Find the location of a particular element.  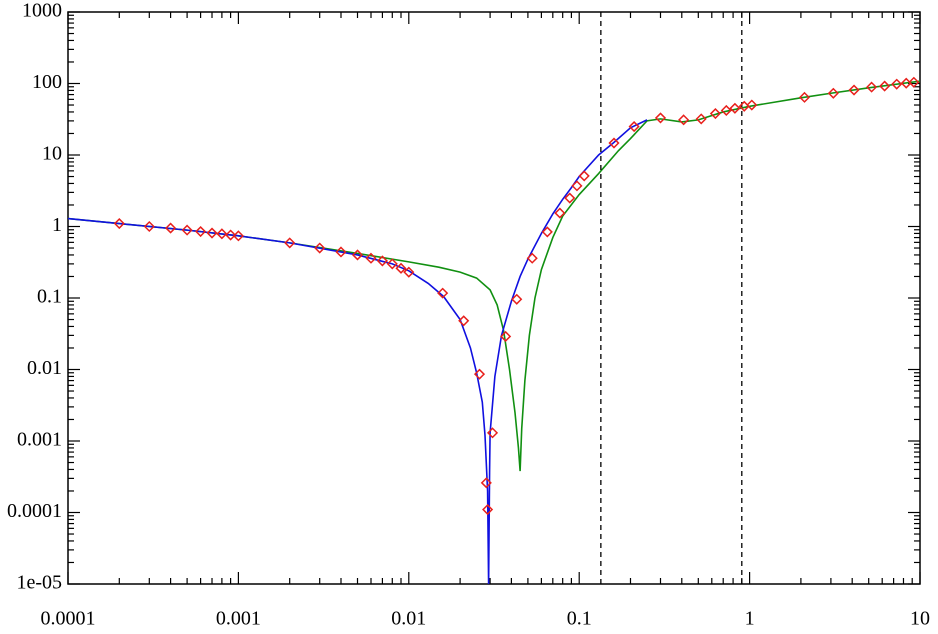

x-tick-label: 1 is located at coordinates (750, 619).